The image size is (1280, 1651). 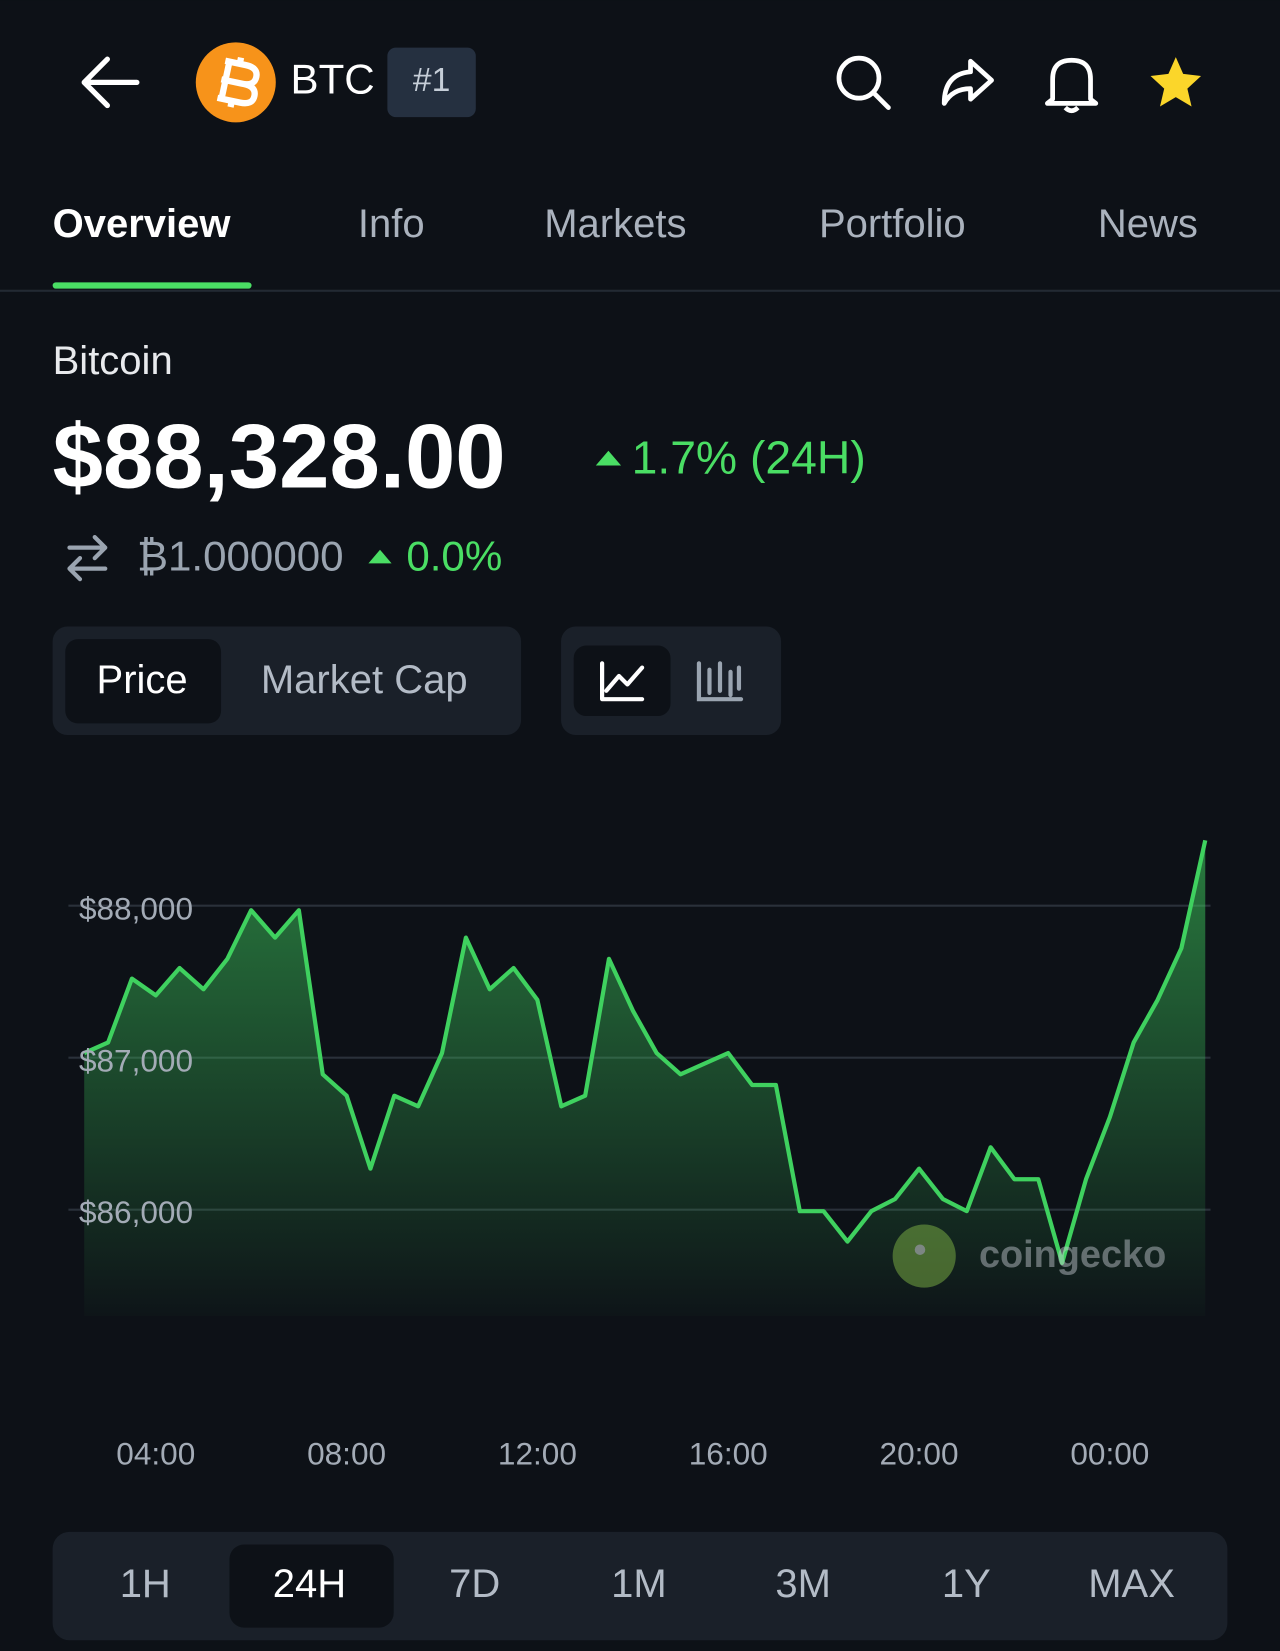 I want to click on tab-divider, so click(x=640, y=290).